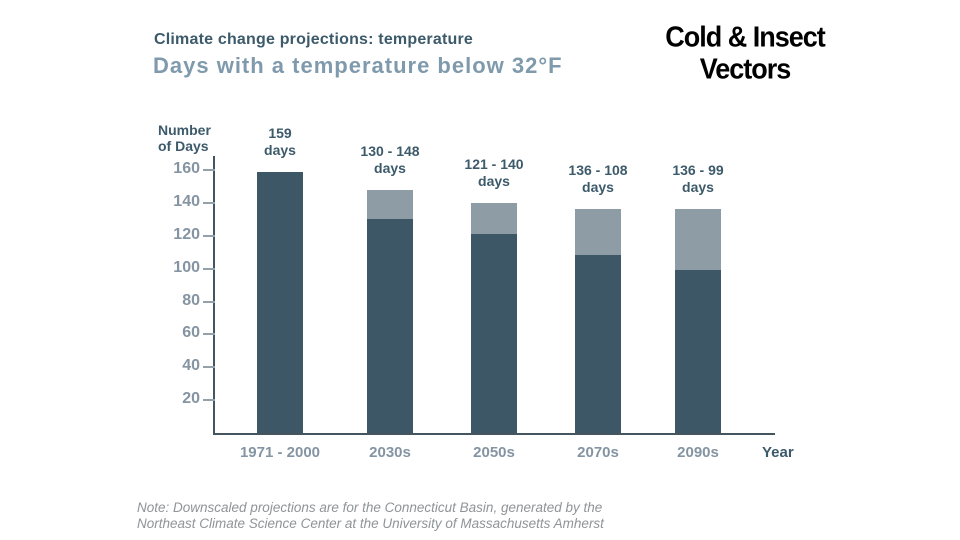 The height and width of the screenshot is (540, 960). What do you see at coordinates (191, 333) in the screenshot?
I see `y-tick-label: 60` at bounding box center [191, 333].